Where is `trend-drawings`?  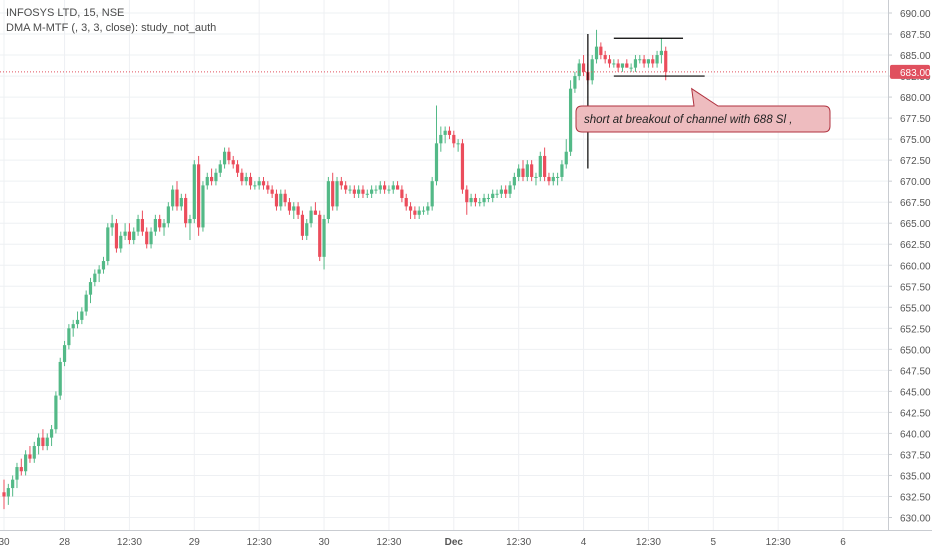
trend-drawings is located at coordinates (646, 101).